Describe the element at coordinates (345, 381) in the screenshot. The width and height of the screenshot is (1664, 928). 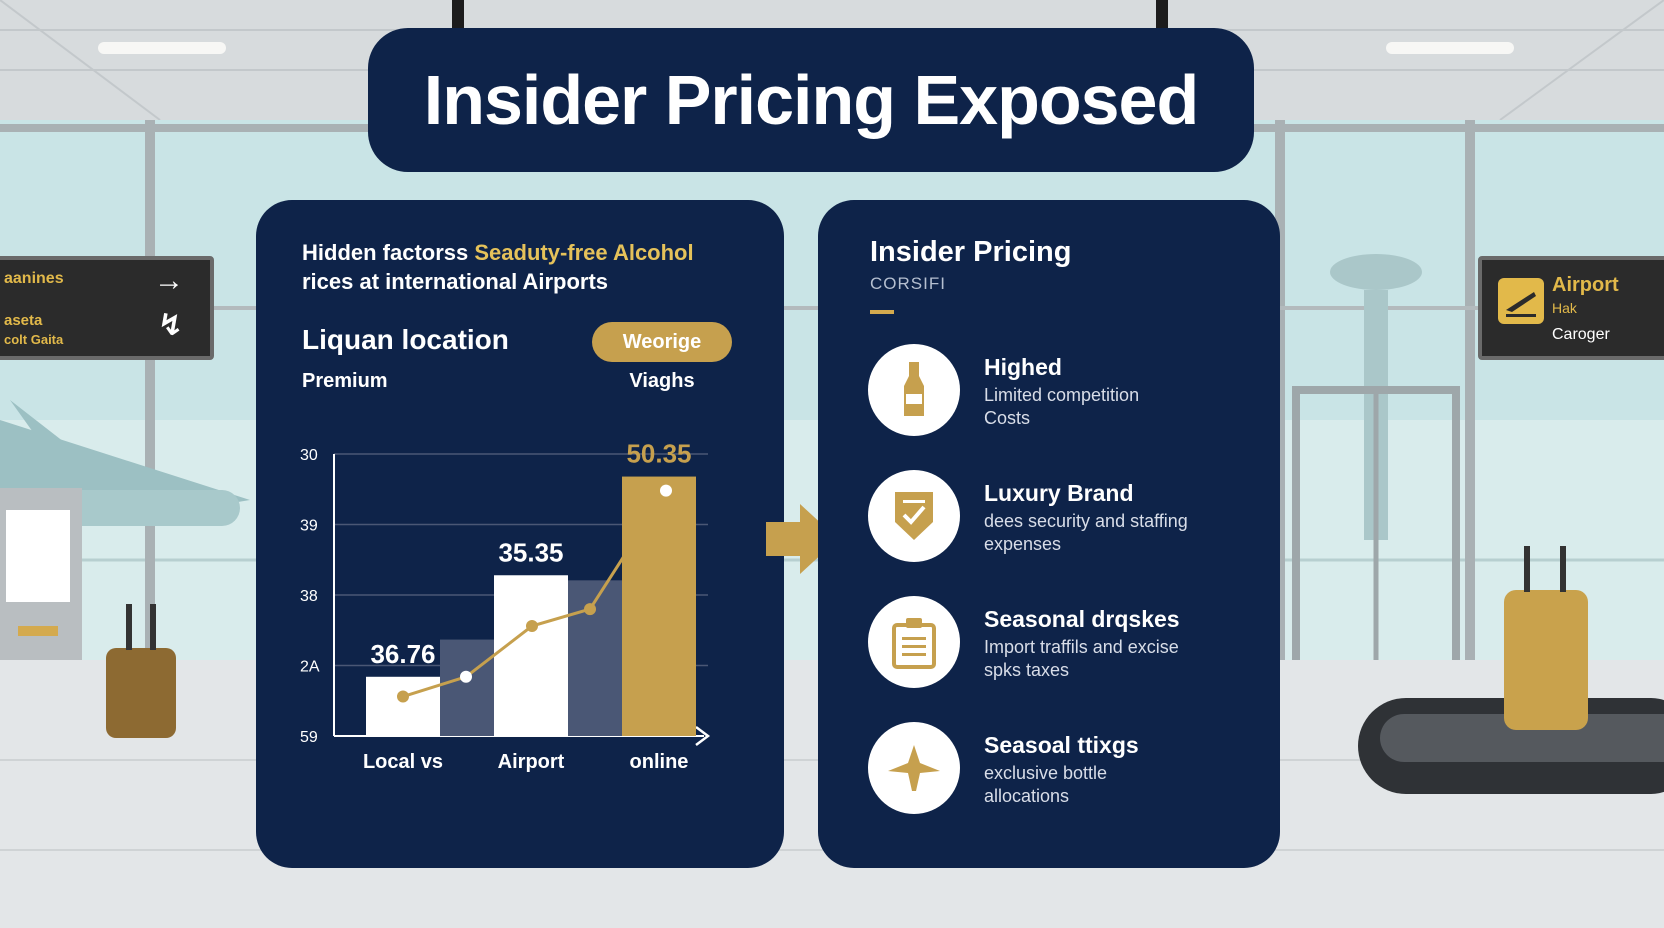
I see `chart-subtitle: Premium` at that location.